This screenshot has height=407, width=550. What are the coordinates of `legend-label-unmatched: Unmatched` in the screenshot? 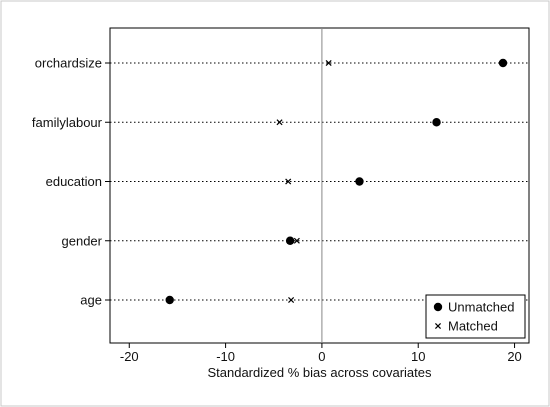 It's located at (481, 307).